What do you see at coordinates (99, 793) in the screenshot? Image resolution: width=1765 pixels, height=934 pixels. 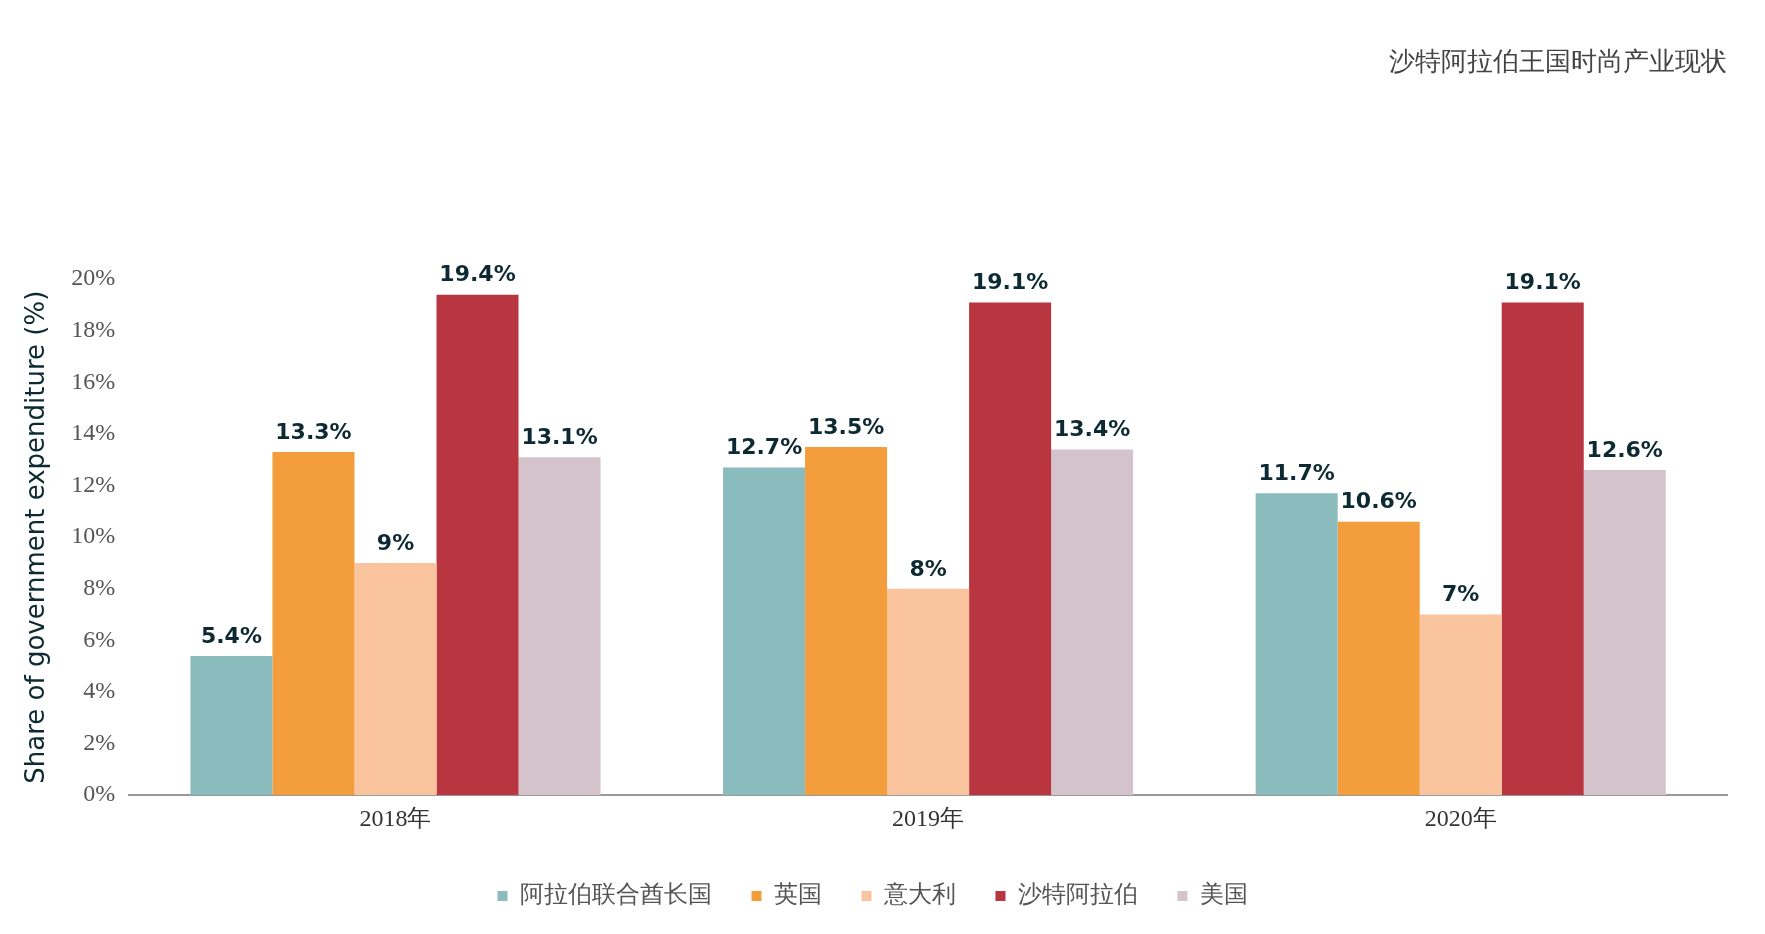 I see `y-tick-label: 0%` at bounding box center [99, 793].